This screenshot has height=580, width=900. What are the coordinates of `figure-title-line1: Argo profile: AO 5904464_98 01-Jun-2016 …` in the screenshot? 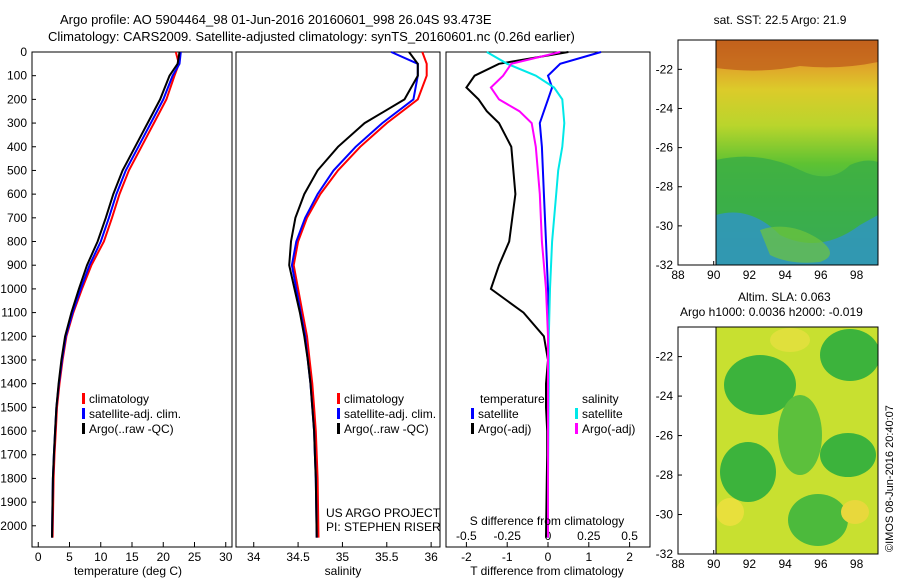 It's located at (276, 19).